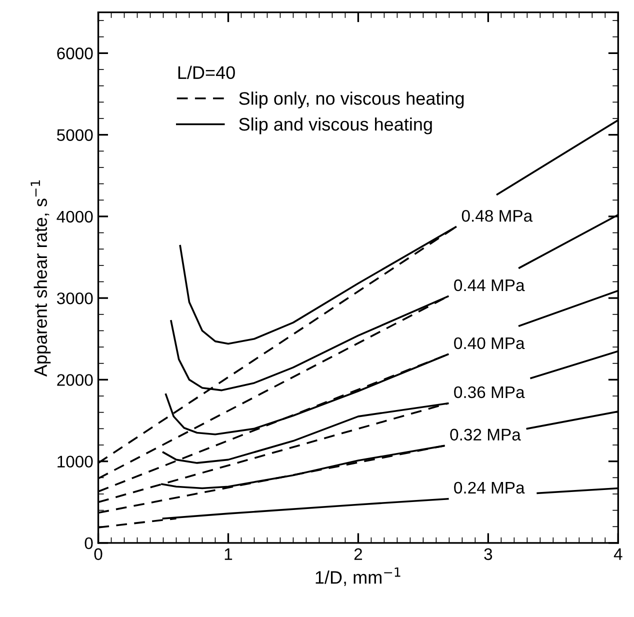 Image resolution: width=634 pixels, height=617 pixels. I want to click on y-tick-label: 0, so click(88, 543).